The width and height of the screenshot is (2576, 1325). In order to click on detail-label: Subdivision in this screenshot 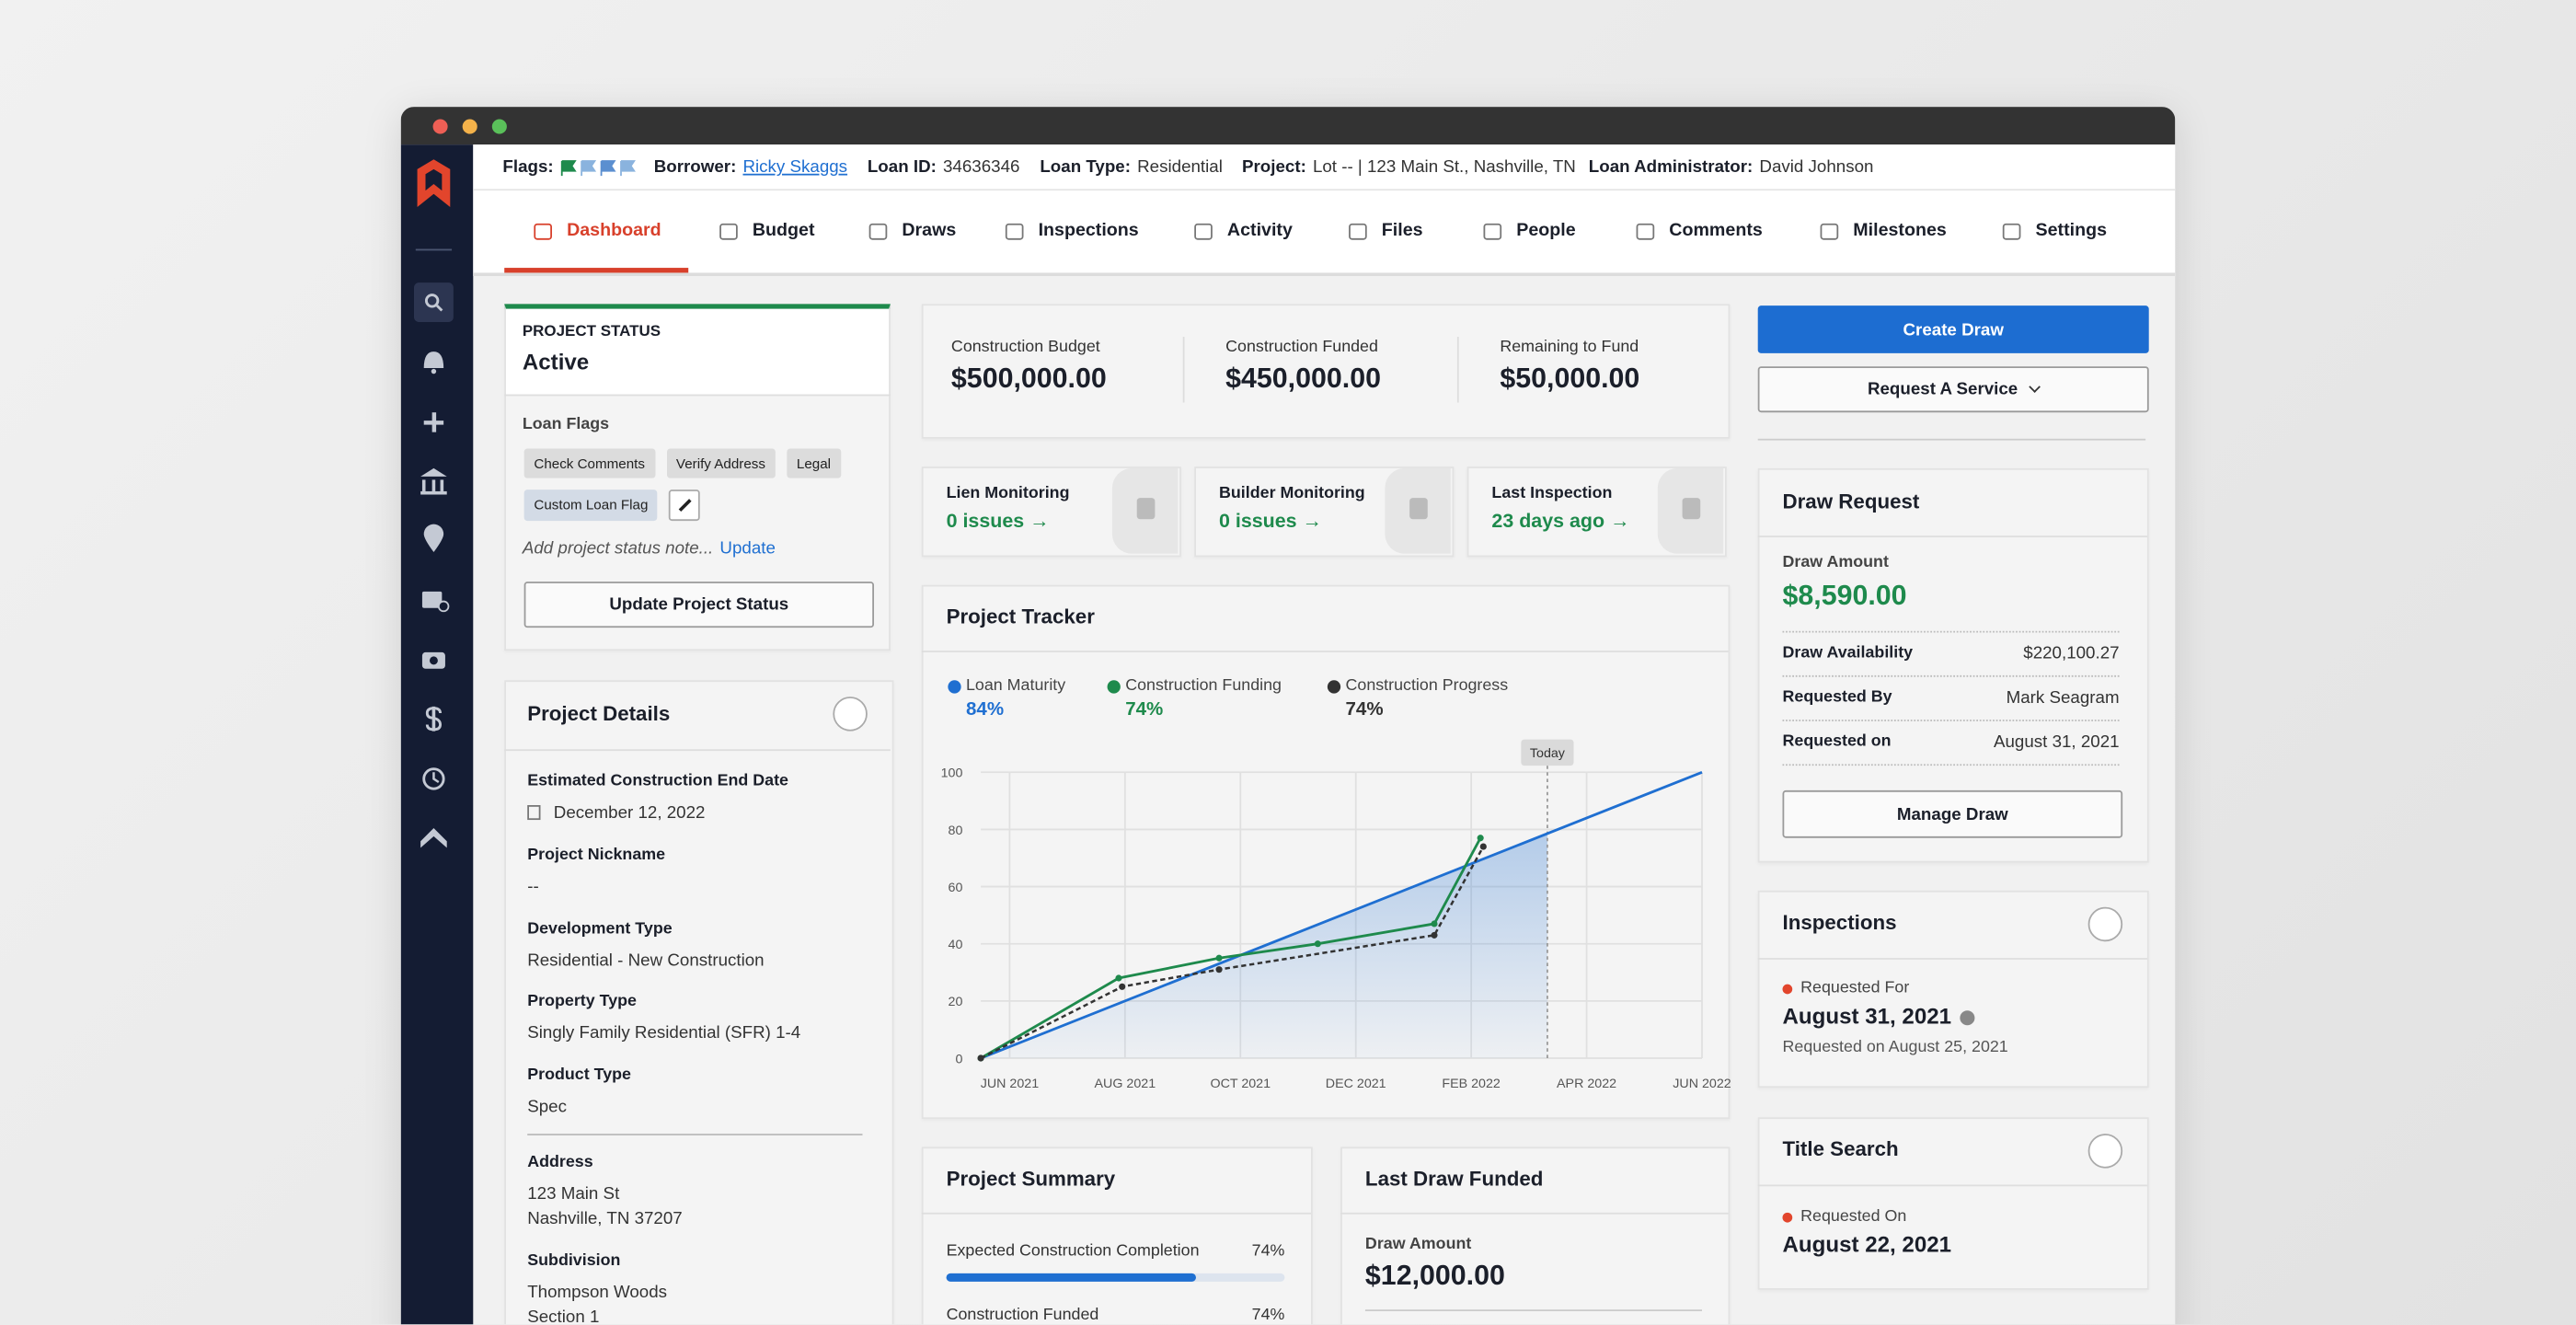, I will do `click(574, 1261)`.